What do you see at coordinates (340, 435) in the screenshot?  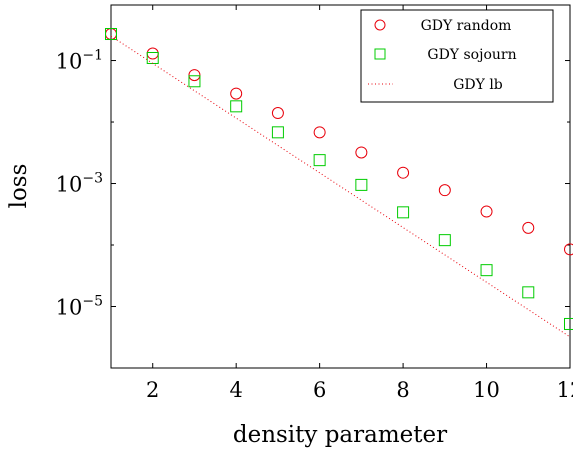 I see `x-axis-label: density parameter` at bounding box center [340, 435].